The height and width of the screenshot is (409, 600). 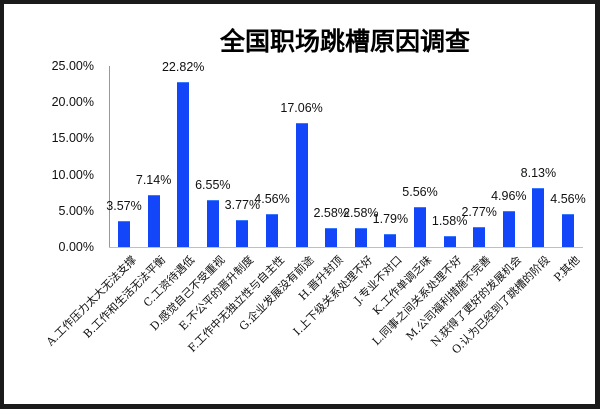 What do you see at coordinates (72, 138) in the screenshot?
I see `y-tick-label: 15.00%` at bounding box center [72, 138].